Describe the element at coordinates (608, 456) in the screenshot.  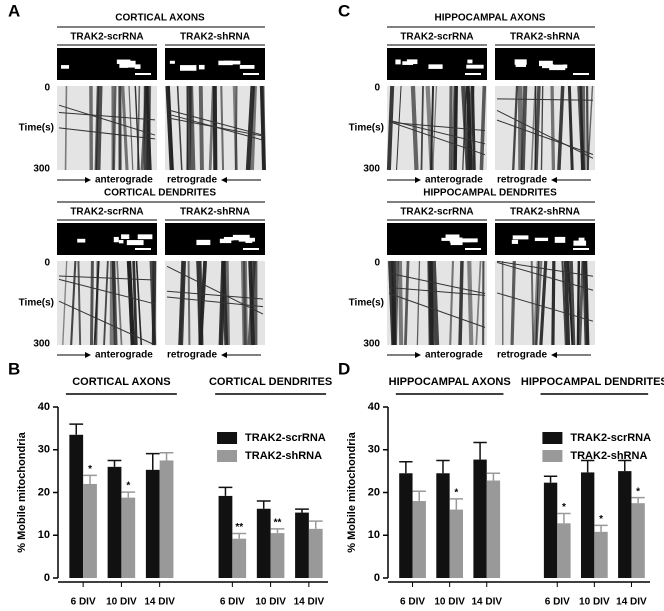
I see `legend-label: TRAK2-shRNA` at that location.